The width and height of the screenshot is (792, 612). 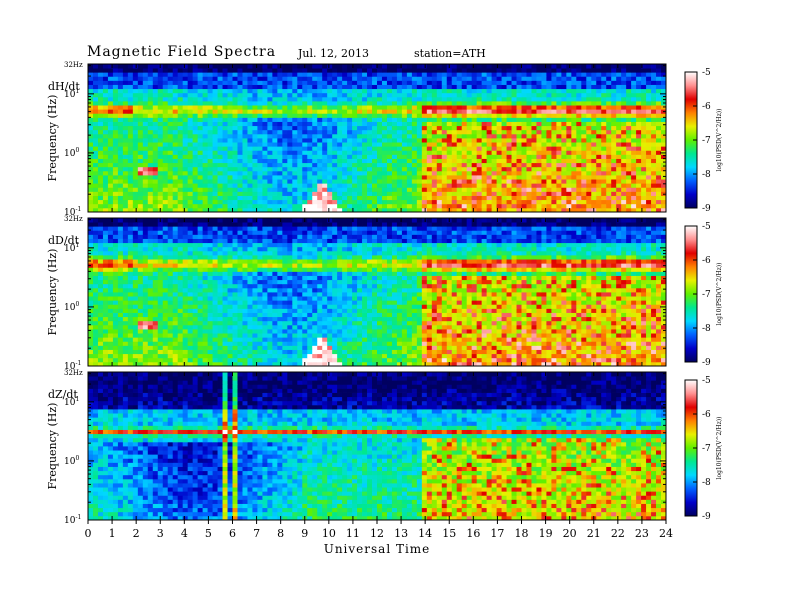 I want to click on figure-title: Magnetic Field Spectra, so click(x=182, y=52).